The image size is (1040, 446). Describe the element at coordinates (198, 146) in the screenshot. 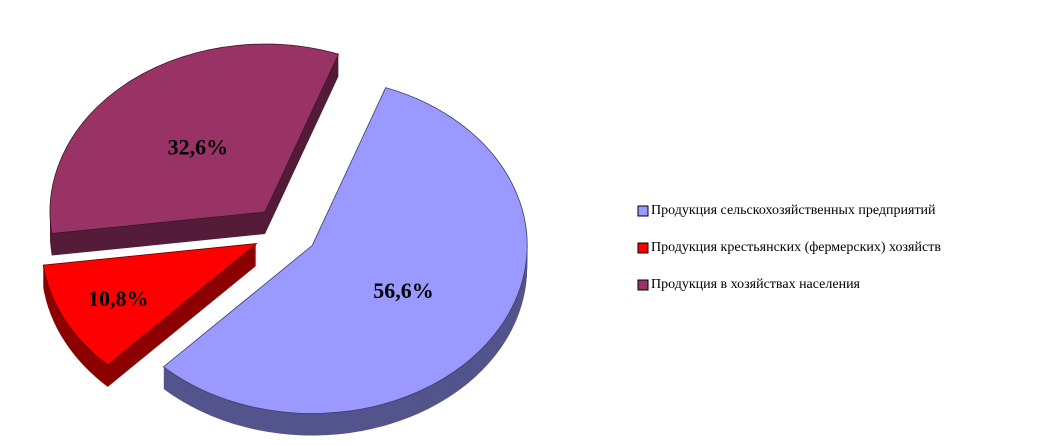

I see `value-label: 32,6%` at that location.